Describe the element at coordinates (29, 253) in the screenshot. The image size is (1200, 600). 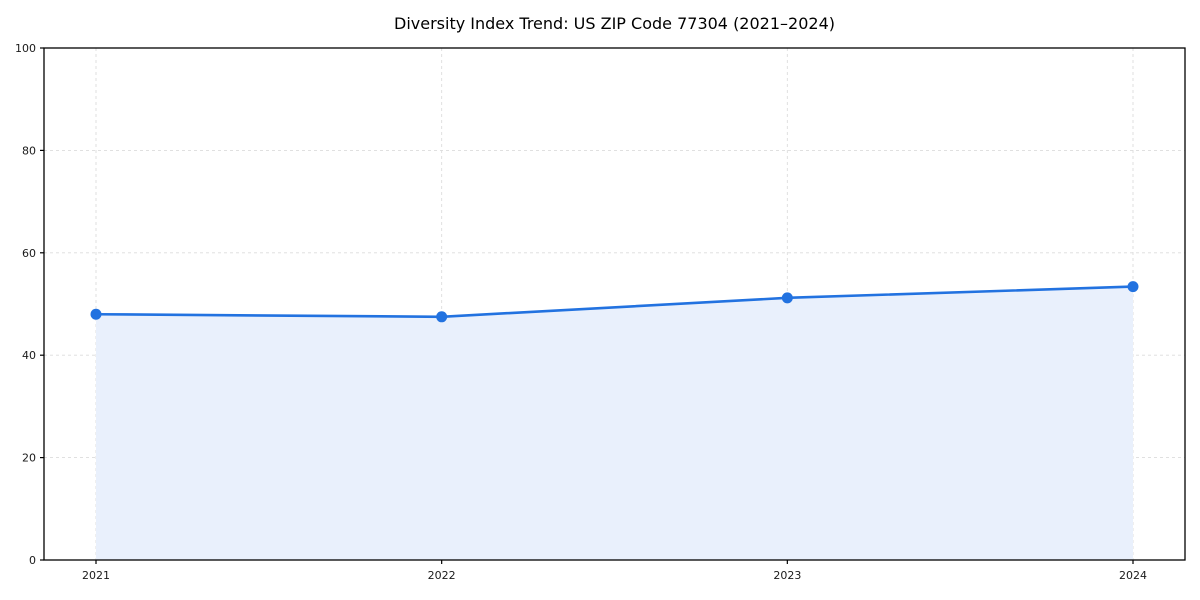
I see `y-tick-label: 60` at that location.